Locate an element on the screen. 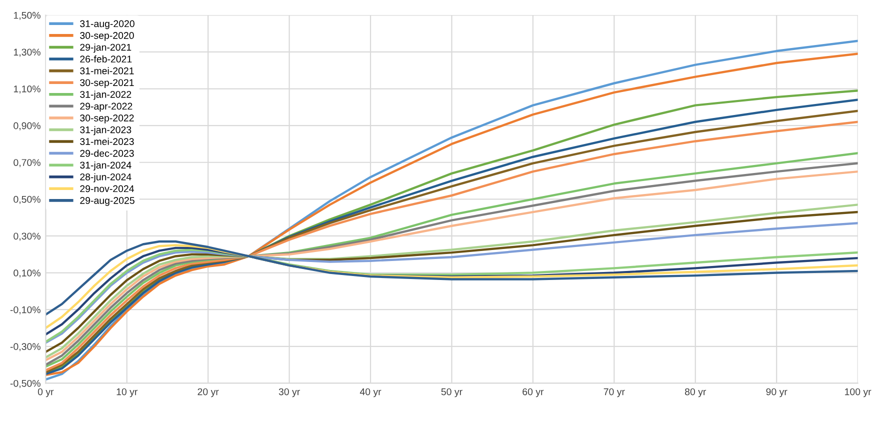  x-tick-label: 60 yr is located at coordinates (533, 393).